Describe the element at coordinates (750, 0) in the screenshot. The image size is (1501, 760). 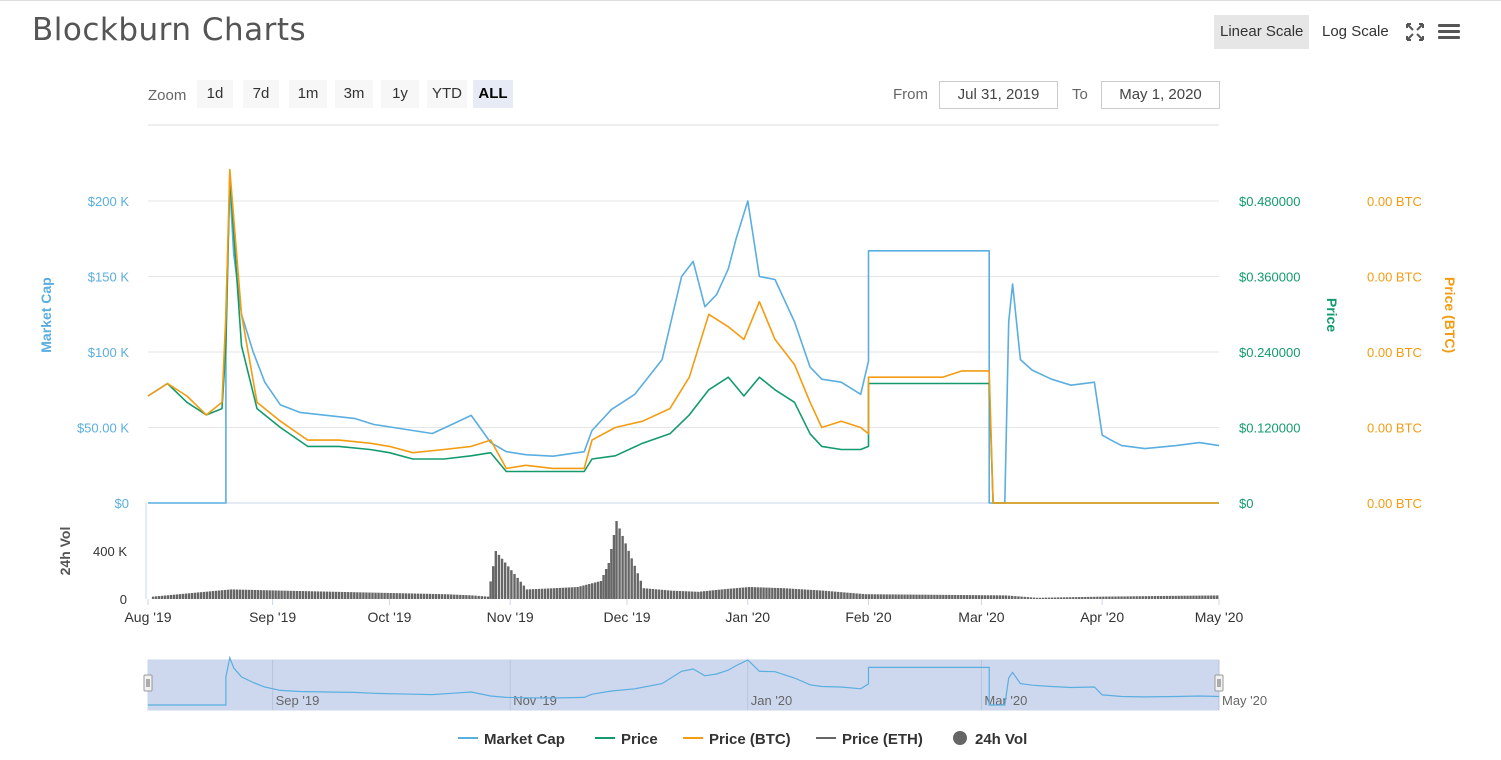
I see `top-border` at that location.